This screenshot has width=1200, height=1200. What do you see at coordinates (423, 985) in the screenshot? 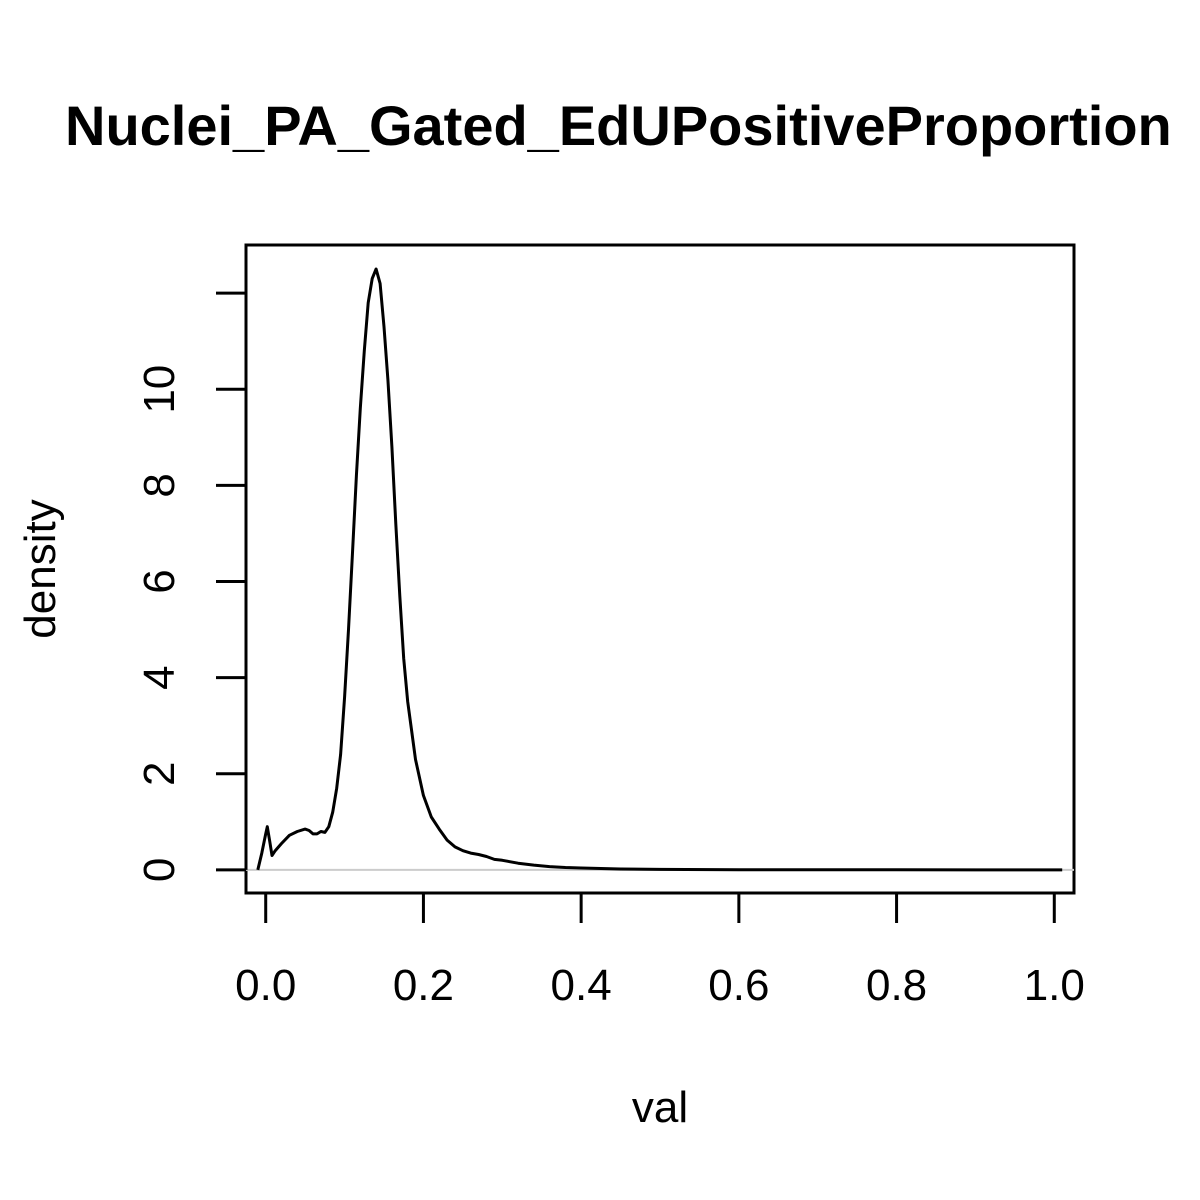
I see `x-tick-label: 0.2` at bounding box center [423, 985].